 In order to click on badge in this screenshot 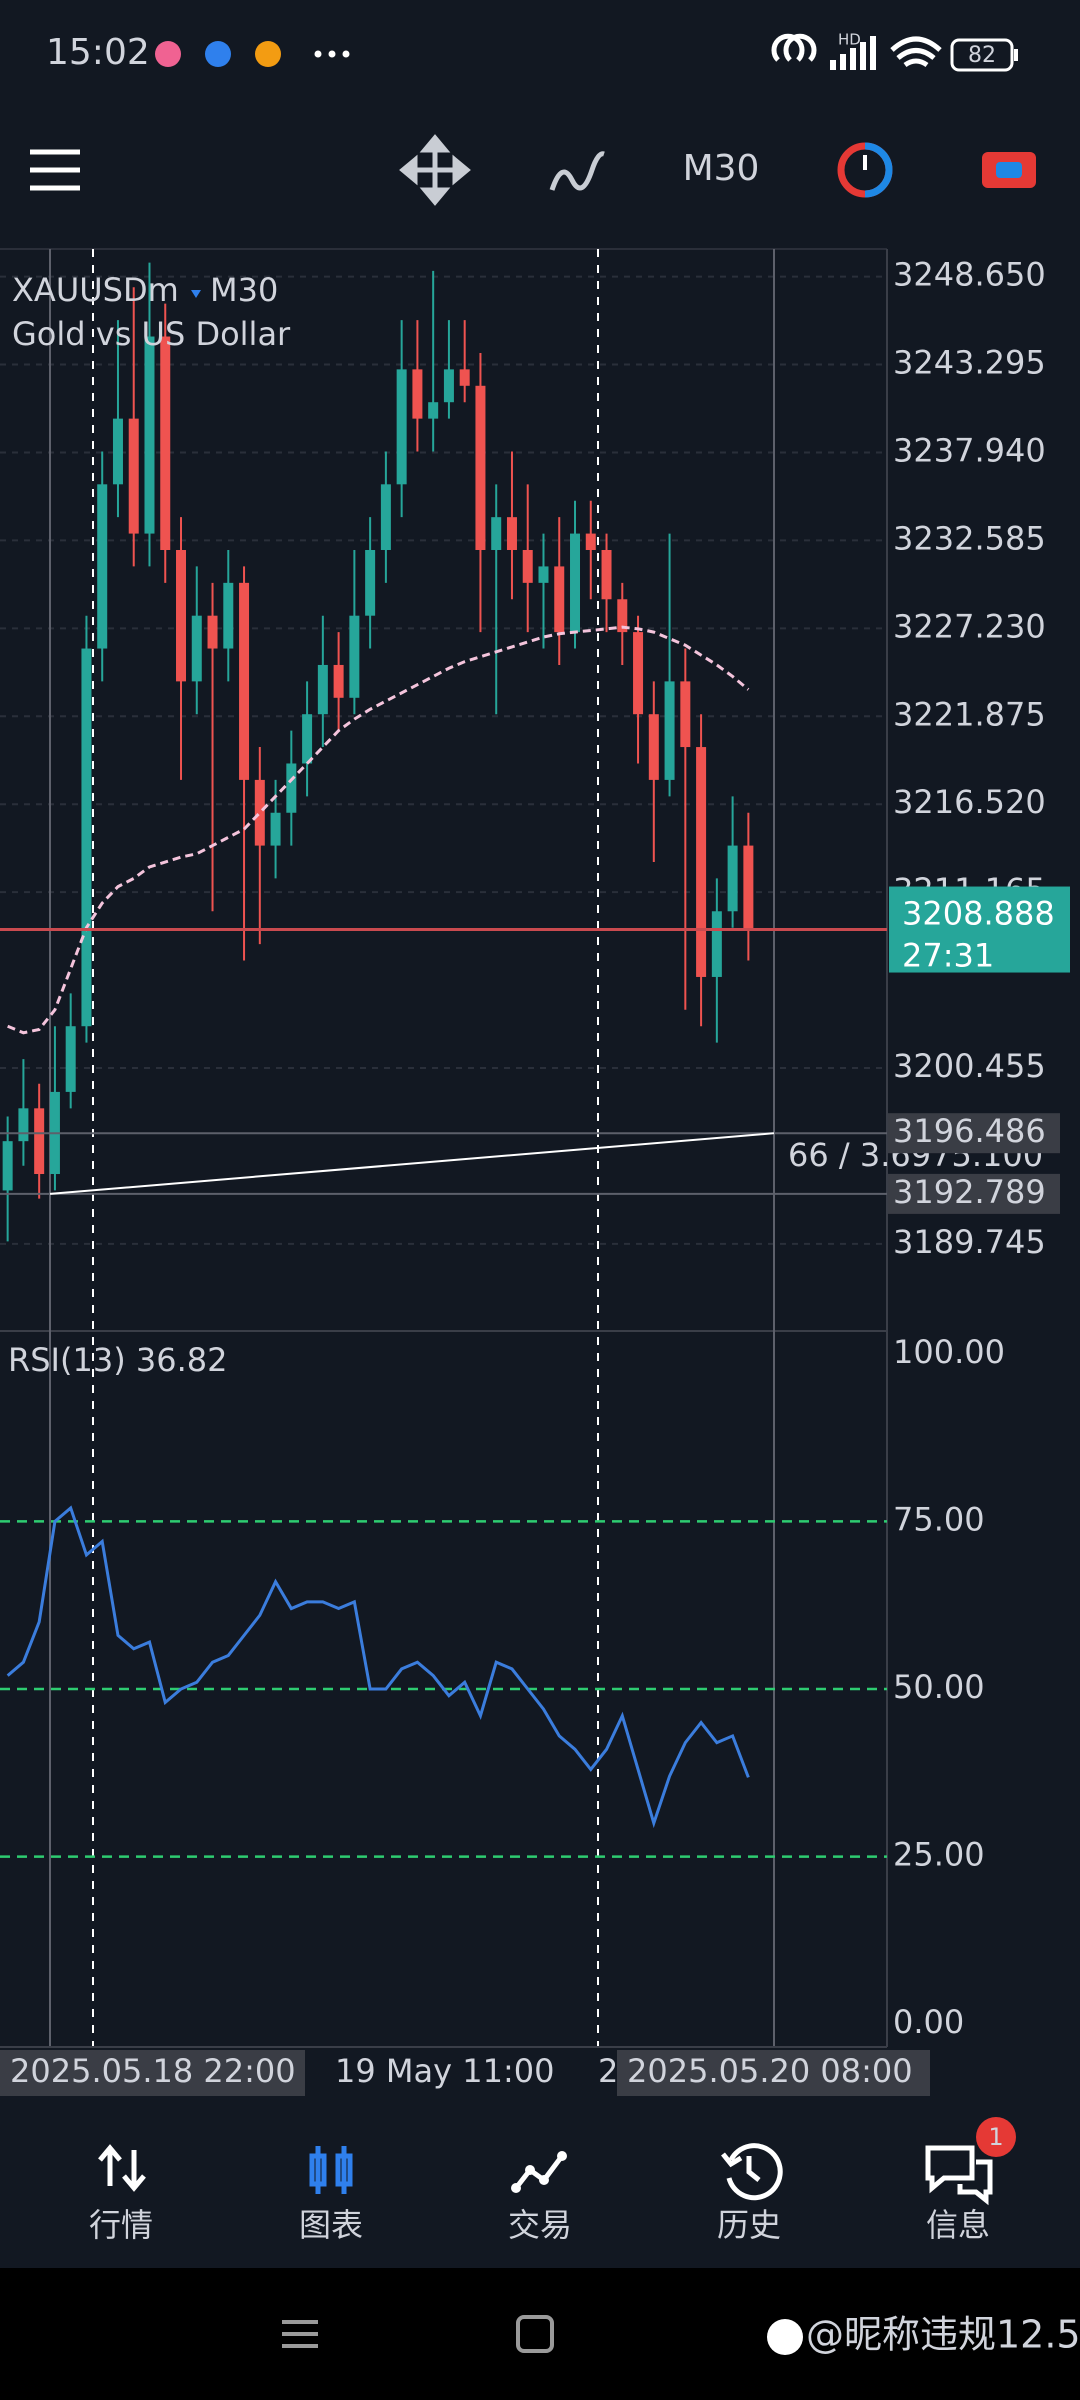, I will do `click(996, 2137)`.